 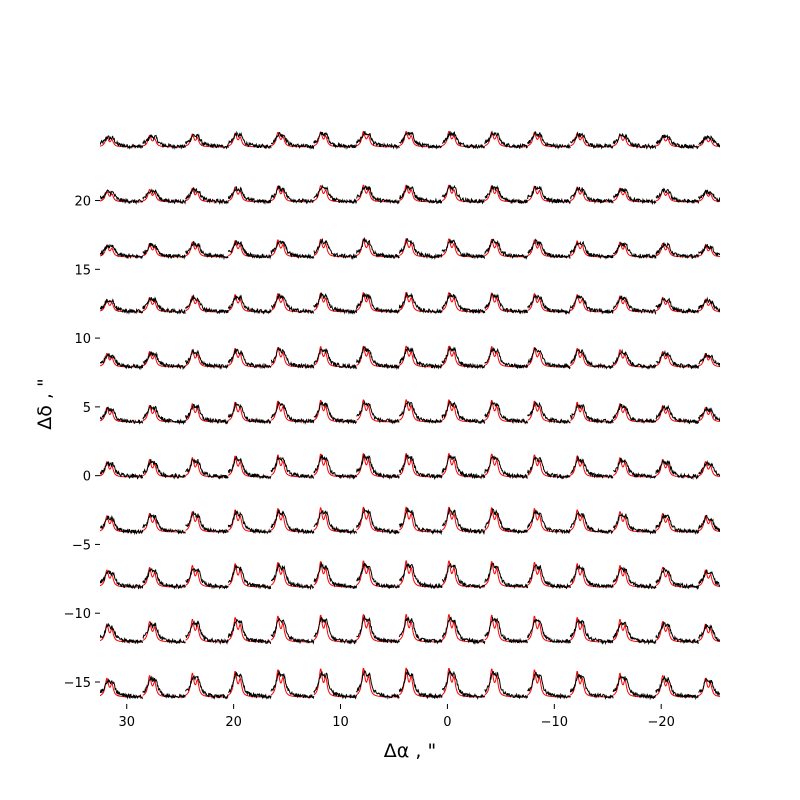 What do you see at coordinates (82, 339) in the screenshot?
I see `y-tick-label: 10` at bounding box center [82, 339].